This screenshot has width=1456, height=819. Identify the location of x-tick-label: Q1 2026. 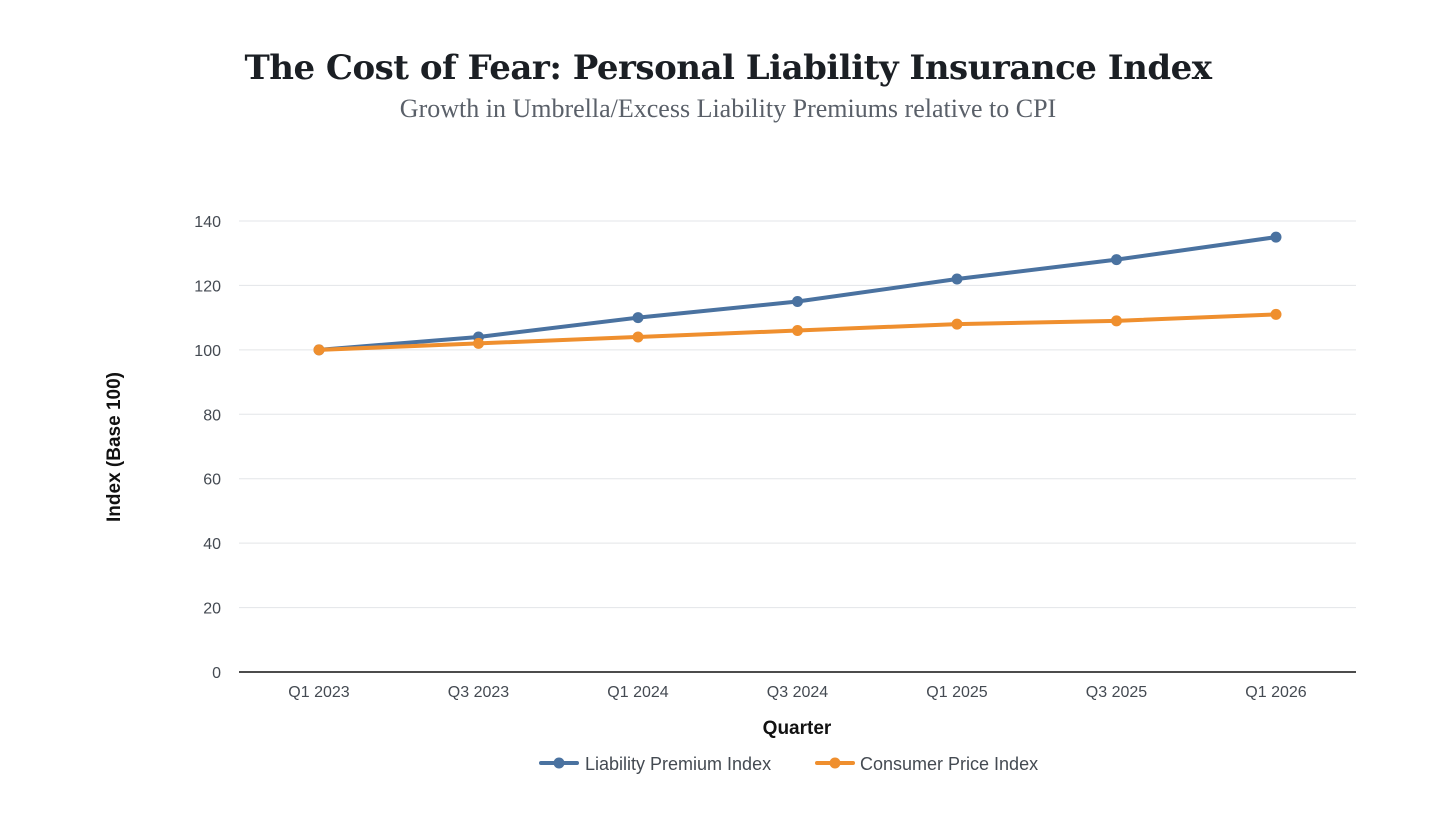
(1275, 692).